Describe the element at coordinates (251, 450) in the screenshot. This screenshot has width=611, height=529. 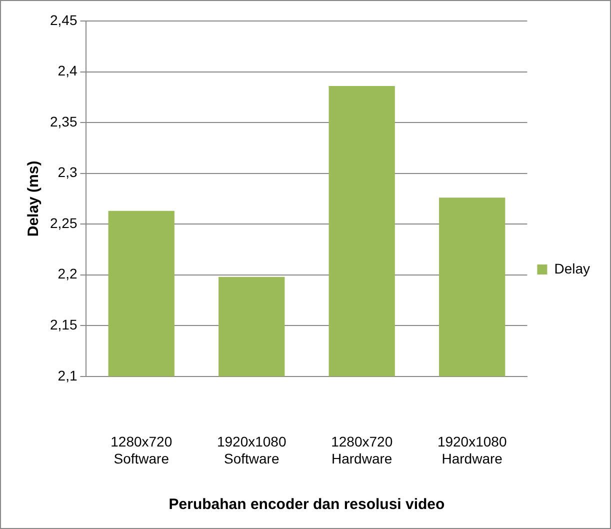
I see `x-tick-label: 1920x1080 Software` at that location.